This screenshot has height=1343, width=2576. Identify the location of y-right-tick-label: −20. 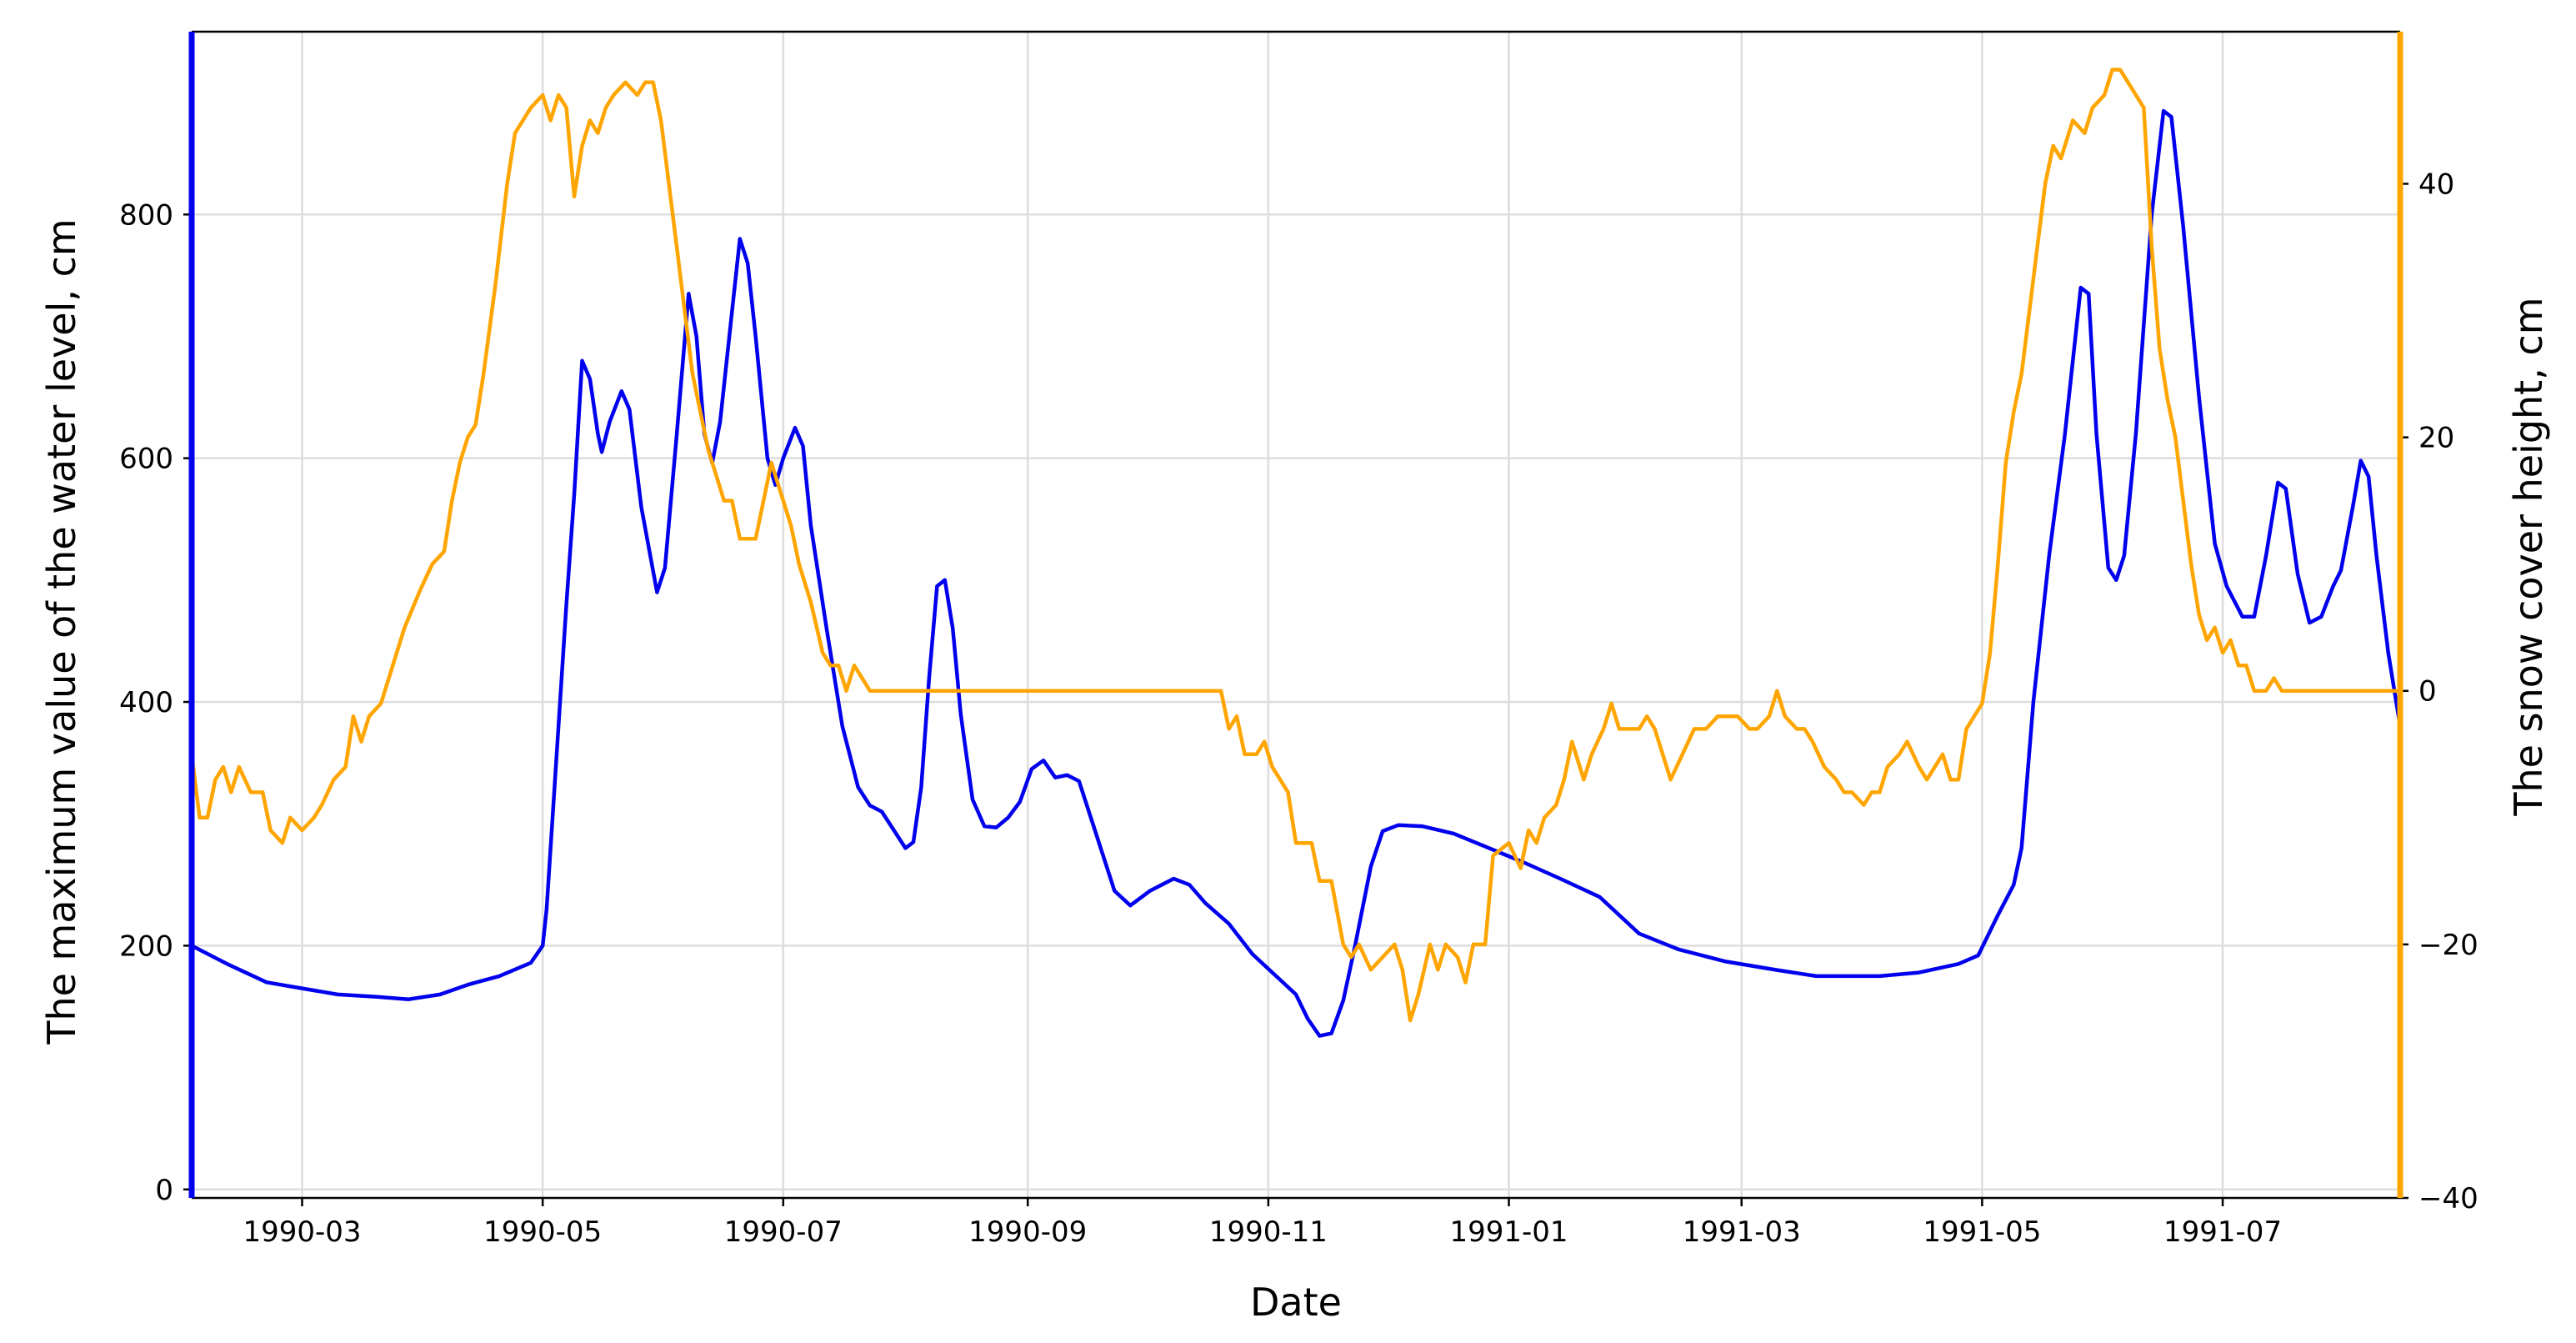
(2448, 945).